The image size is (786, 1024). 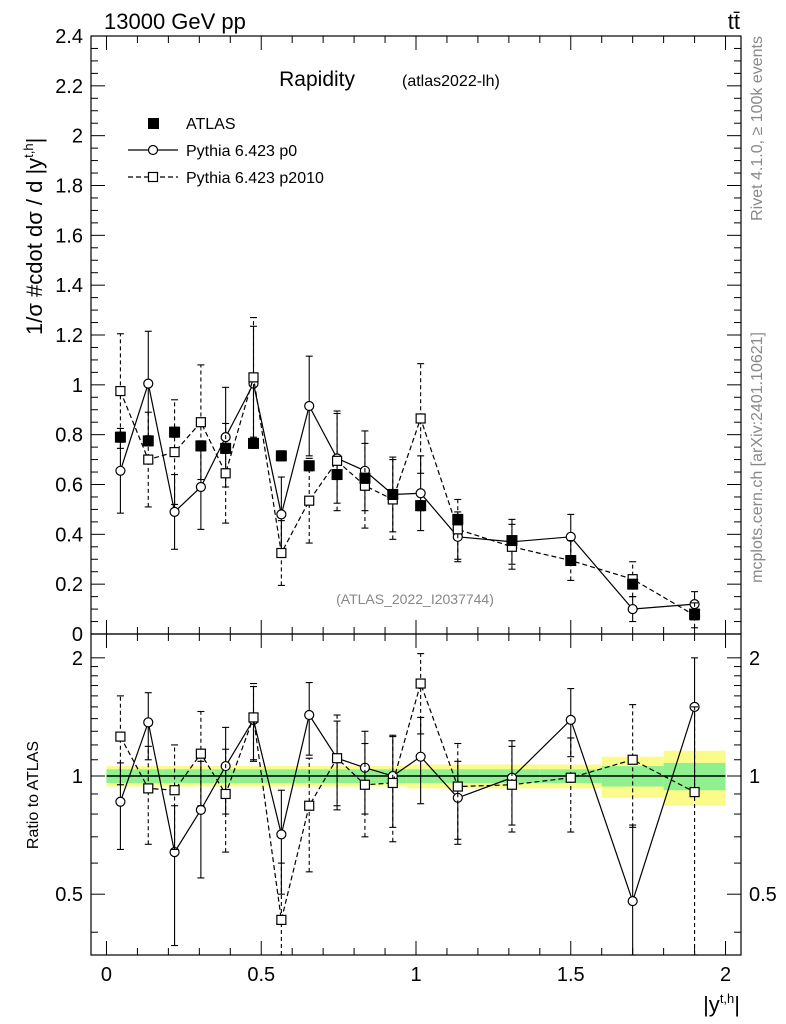 I want to click on process-label: tt̄, so click(x=734, y=21).